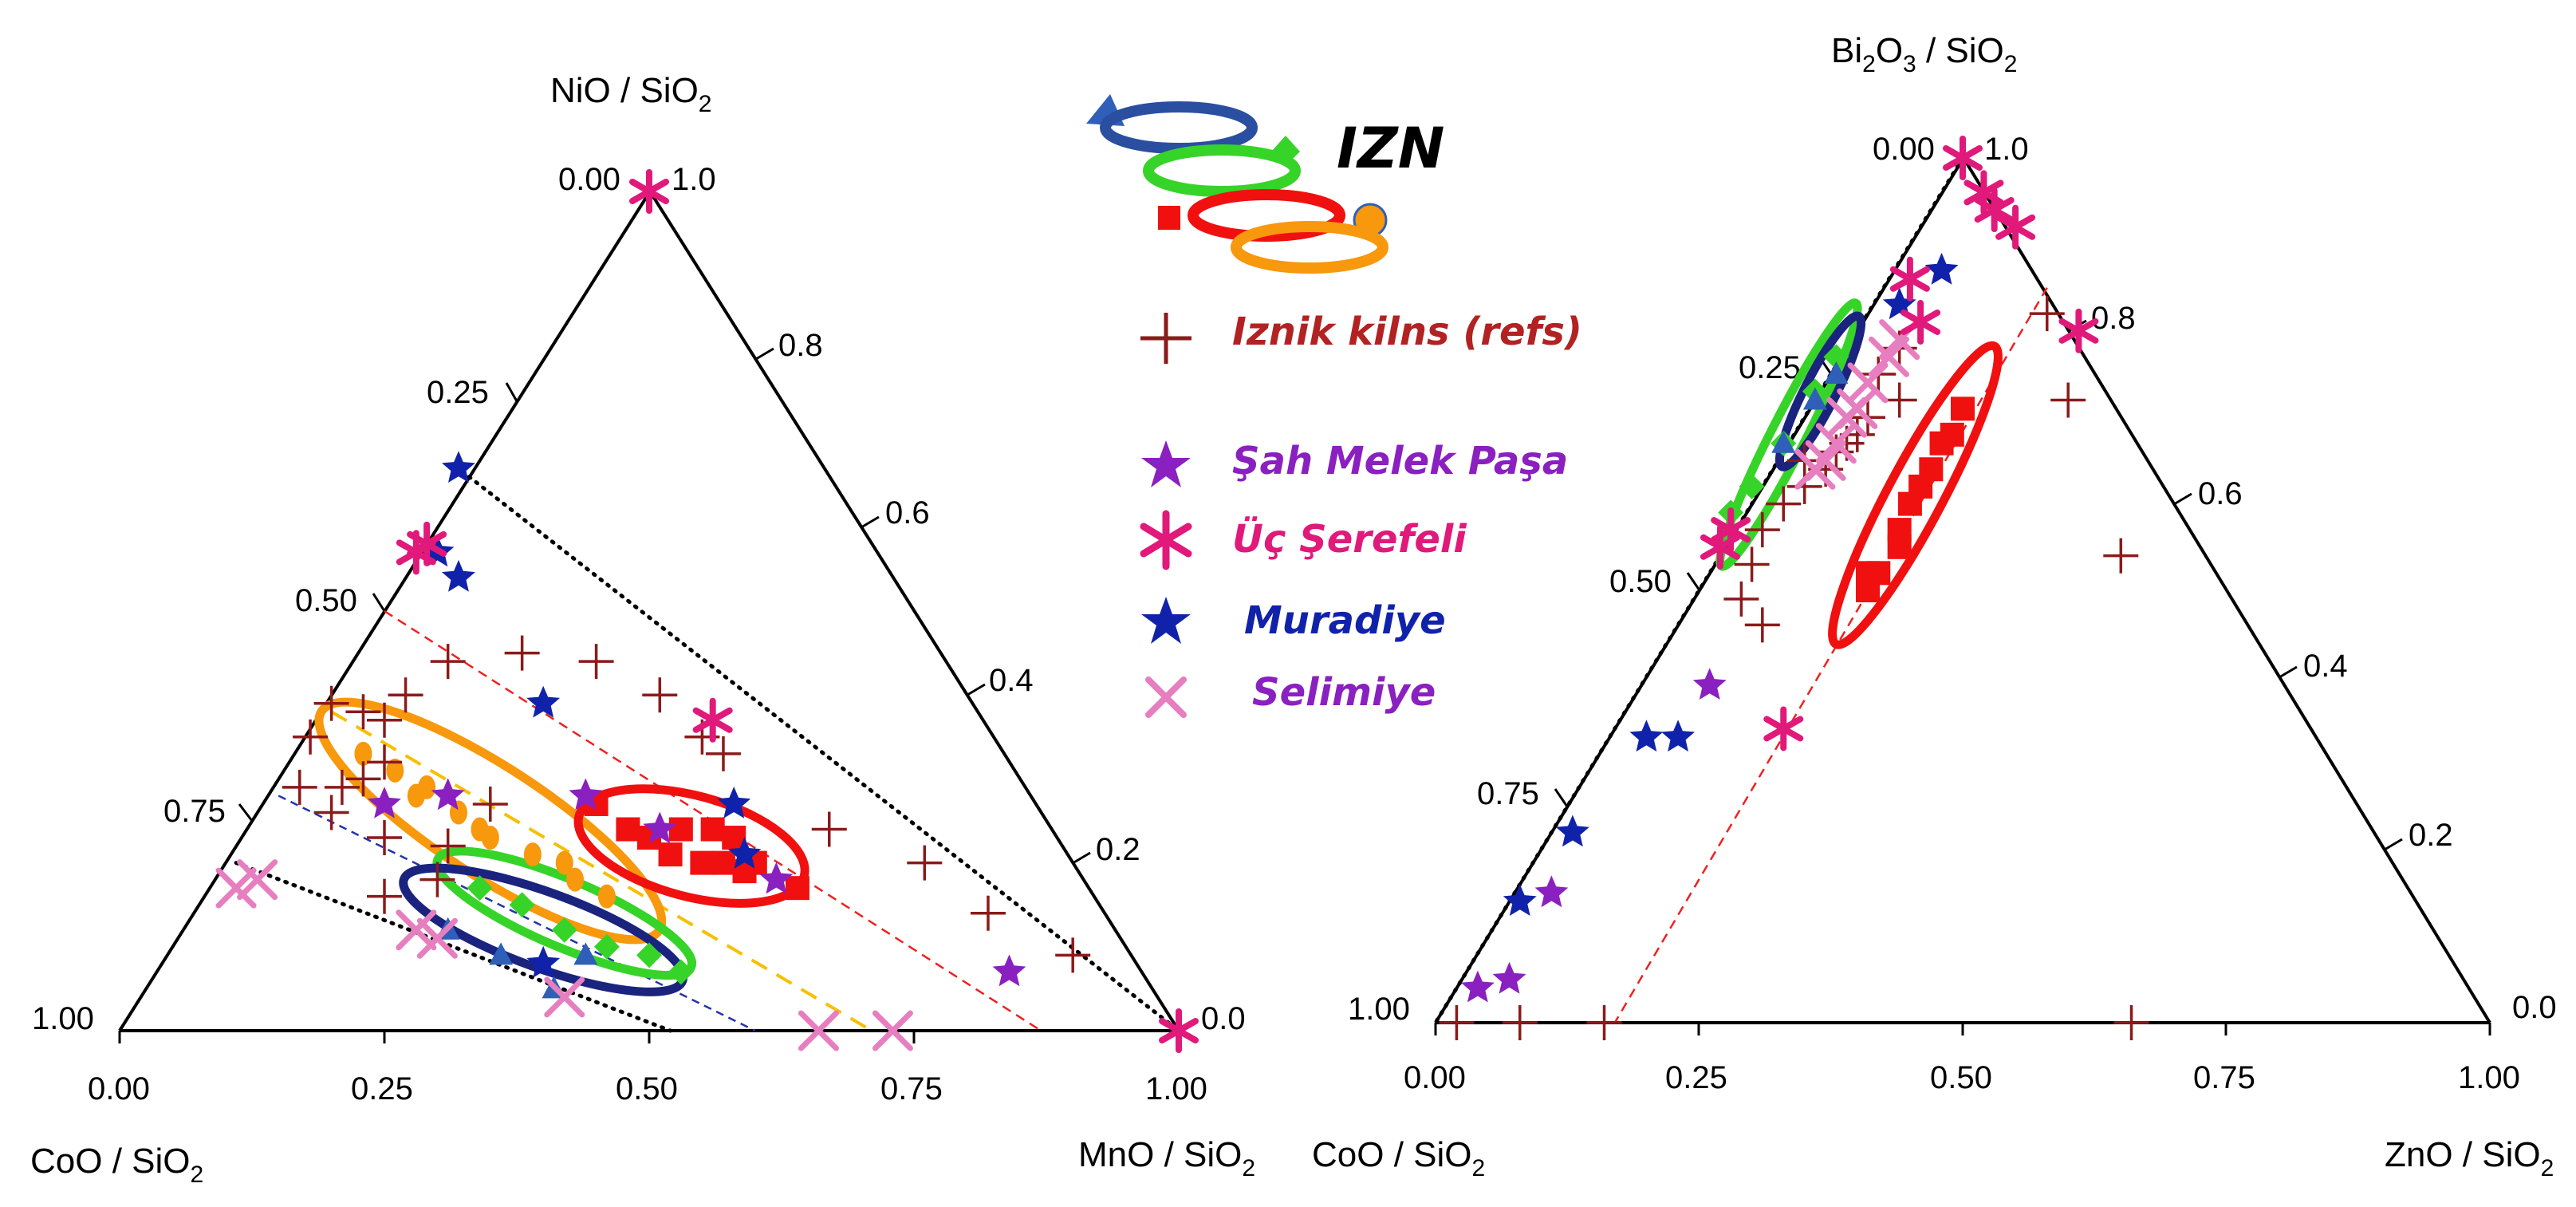 The image size is (2576, 1207). What do you see at coordinates (1165, 338) in the screenshot?
I see `plus-icon` at bounding box center [1165, 338].